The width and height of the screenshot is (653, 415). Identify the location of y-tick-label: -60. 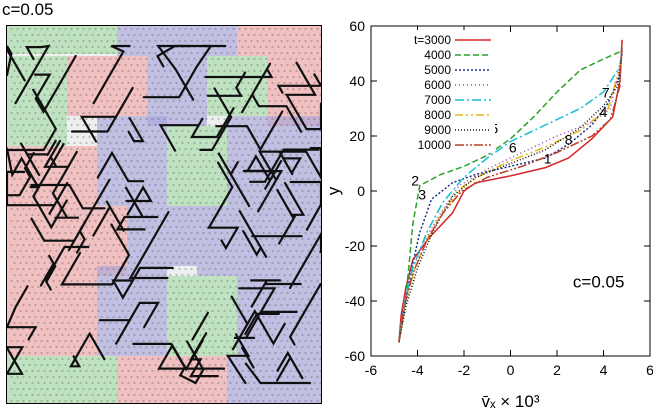
(355, 356).